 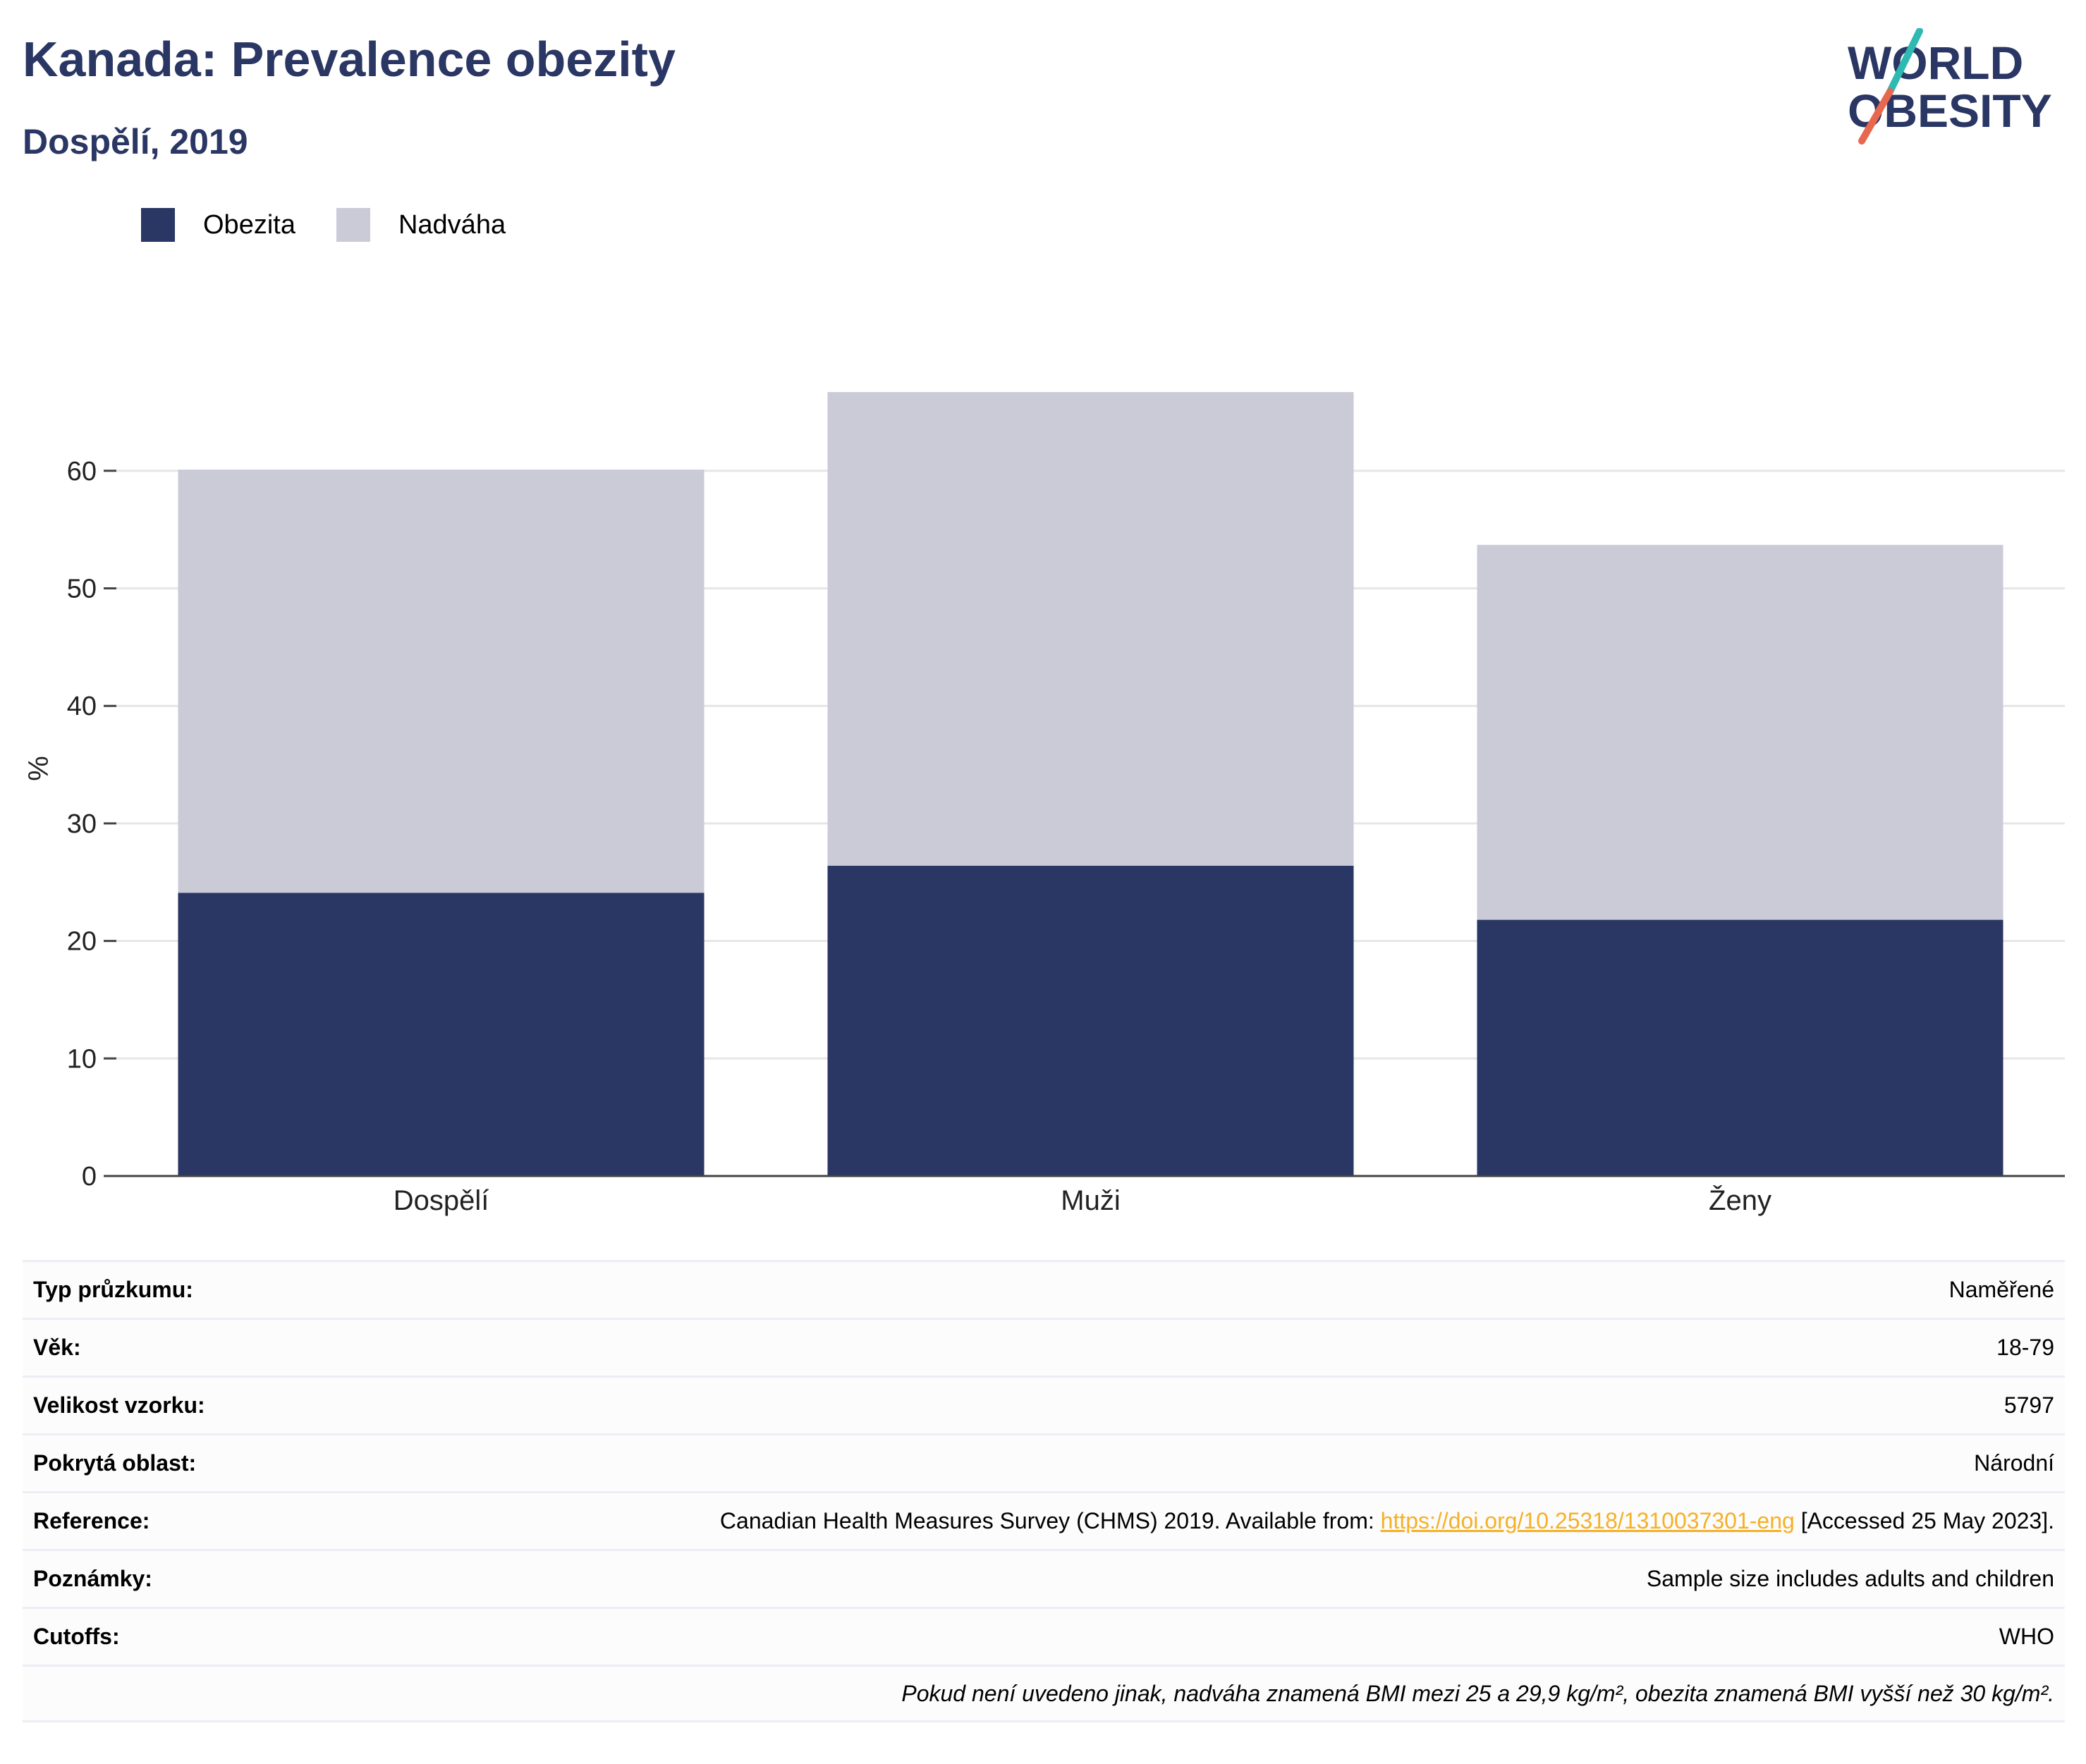 I want to click on legend-label-obezita: Obezita, so click(x=249, y=224).